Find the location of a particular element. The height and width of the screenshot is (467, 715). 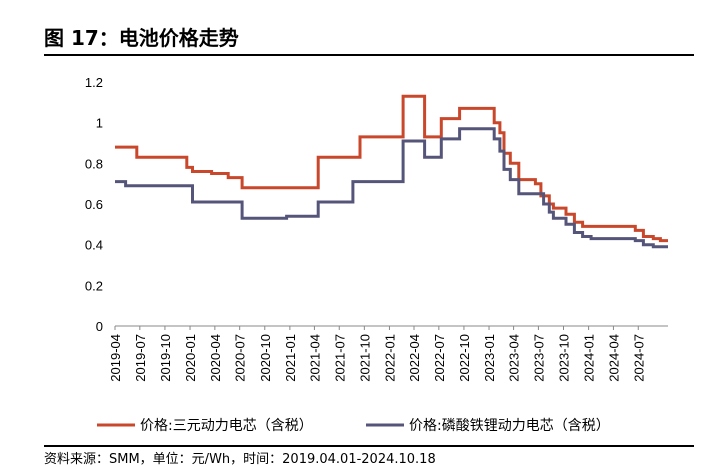

x-tick-label: 2019-10 is located at coordinates (165, 358).